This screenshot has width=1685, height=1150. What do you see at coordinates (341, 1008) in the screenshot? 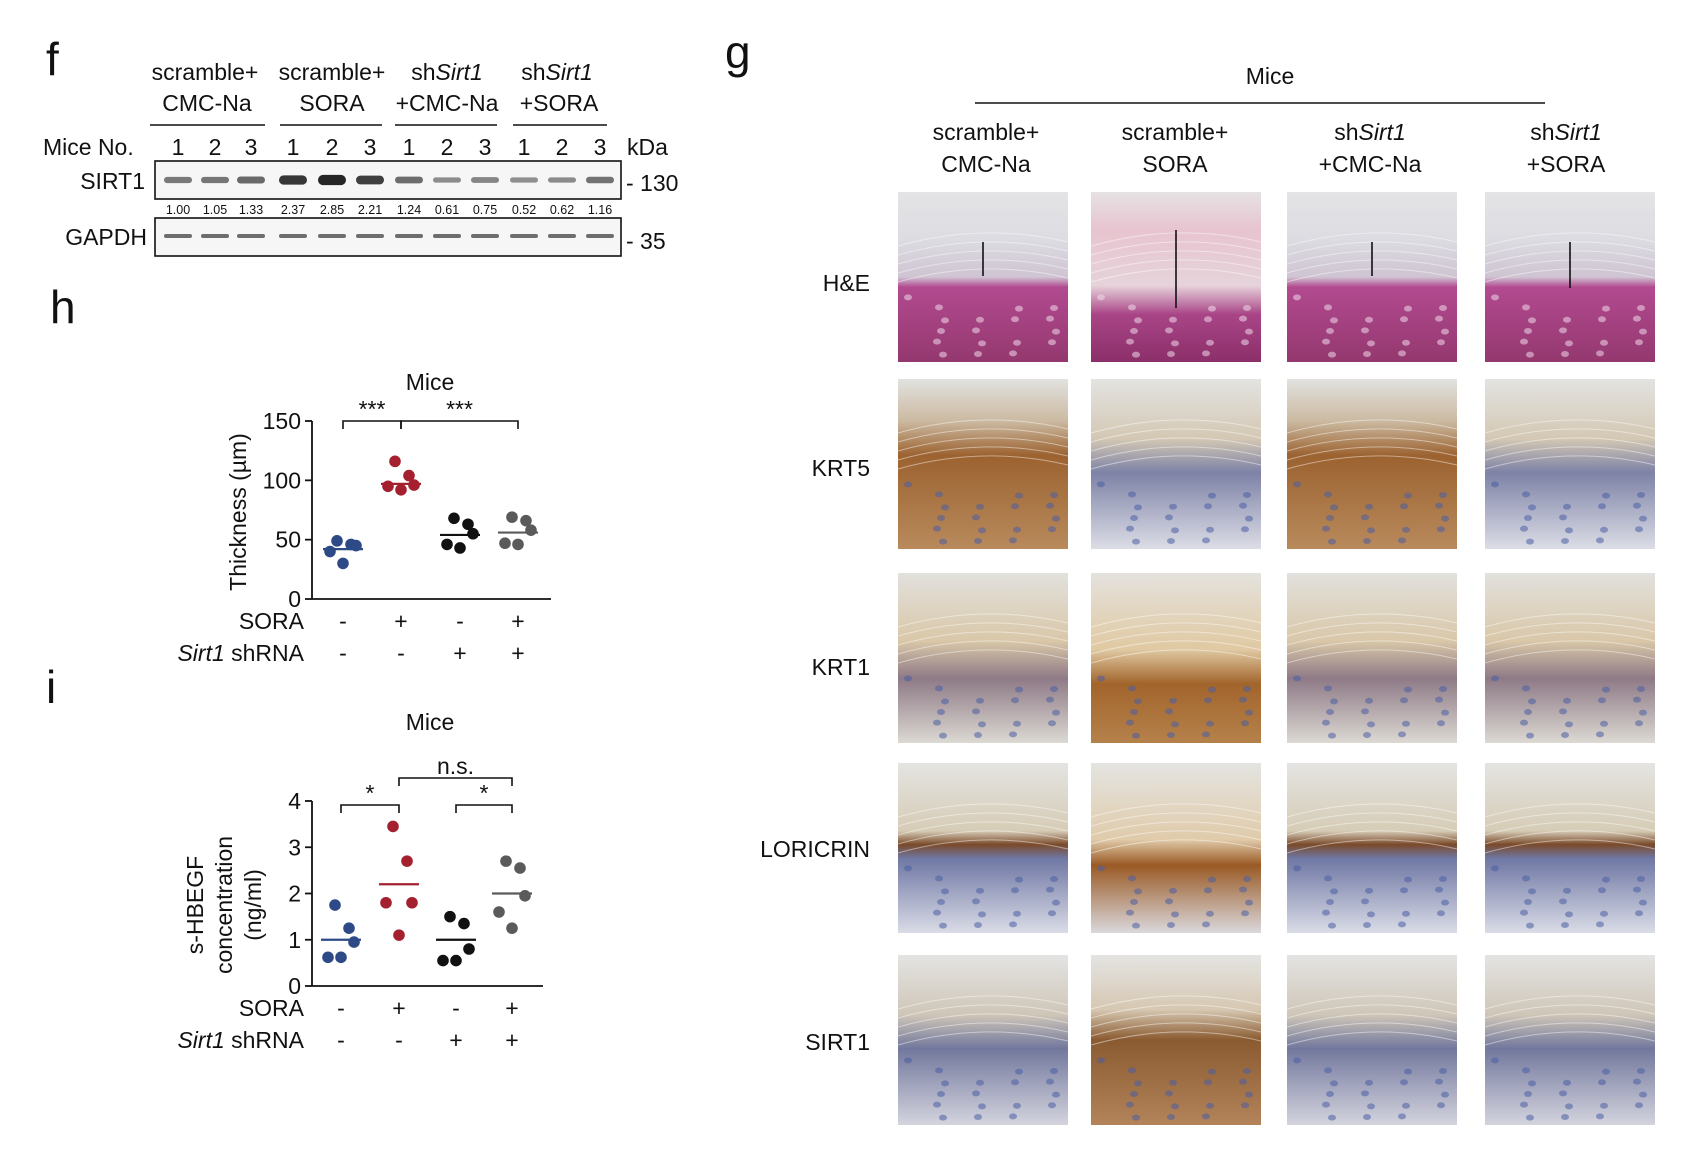
I see `chart-i-sora-1: -` at bounding box center [341, 1008].